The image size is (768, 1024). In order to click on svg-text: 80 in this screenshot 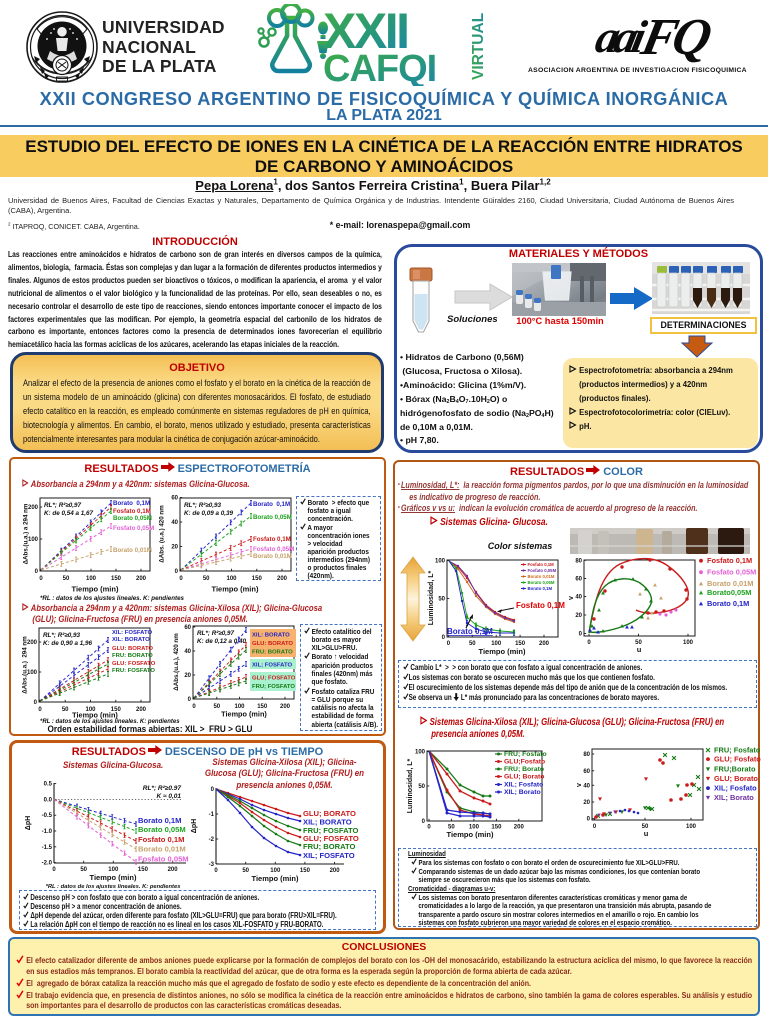, I will do `click(578, 561)`.